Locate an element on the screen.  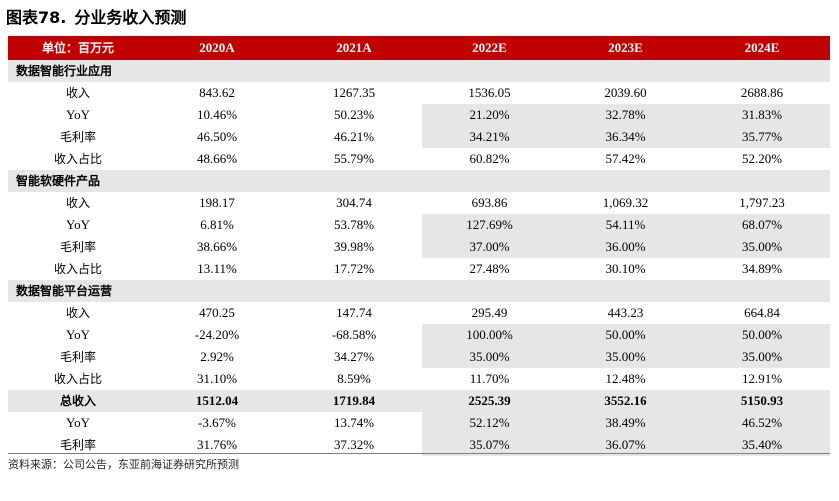
table-row: 毛利率 46.50% 46.21% 34.21% 36.34% 35.77% is located at coordinates (419, 137).